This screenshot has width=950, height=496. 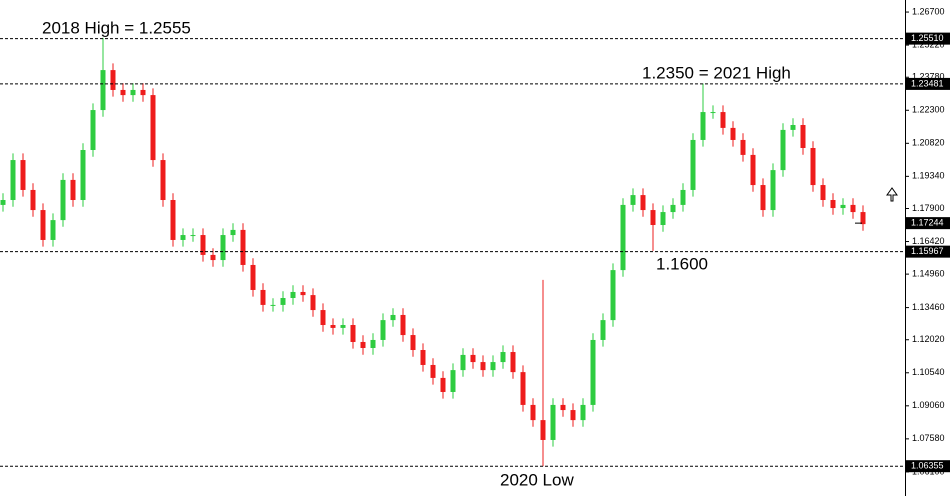 What do you see at coordinates (928, 143) in the screenshot?
I see `y-tick-label: 1.20820` at bounding box center [928, 143].